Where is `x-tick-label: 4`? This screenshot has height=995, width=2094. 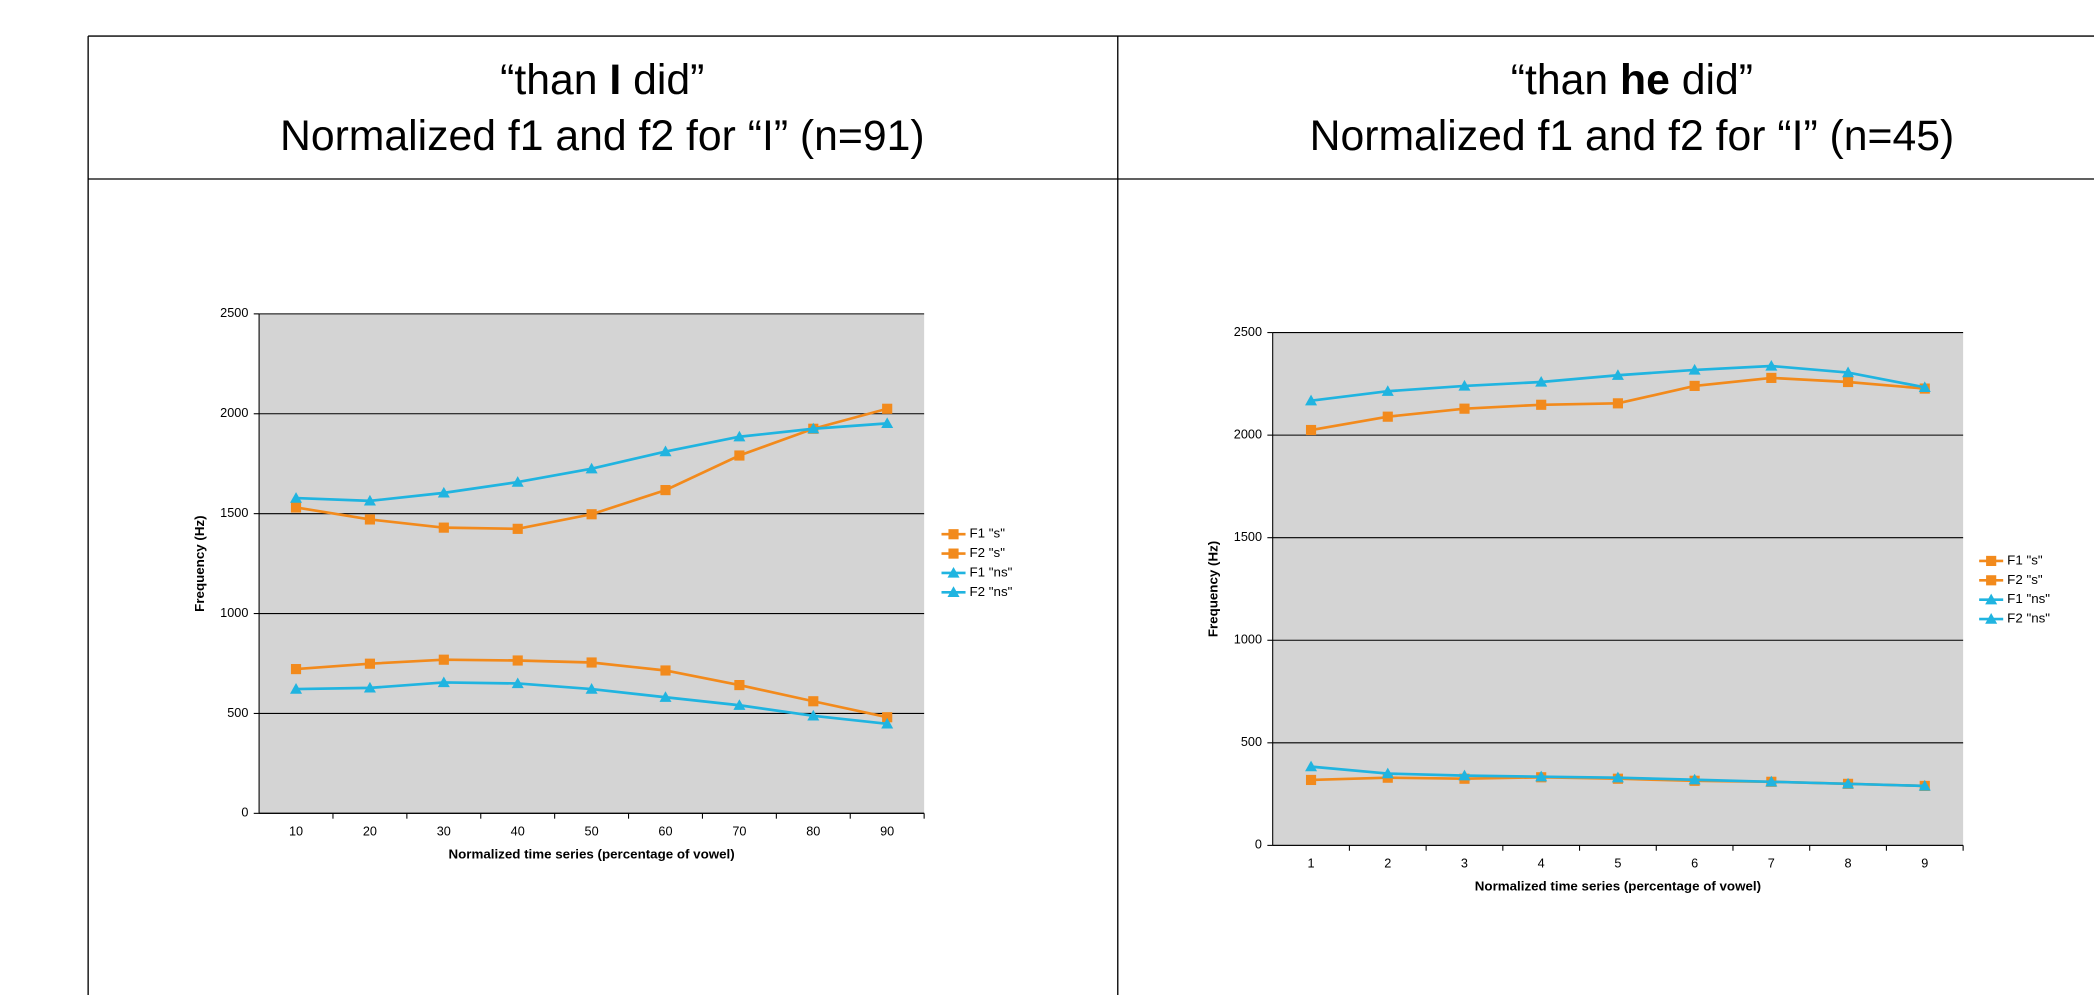
x-tick-label: 4 is located at coordinates (1541, 863).